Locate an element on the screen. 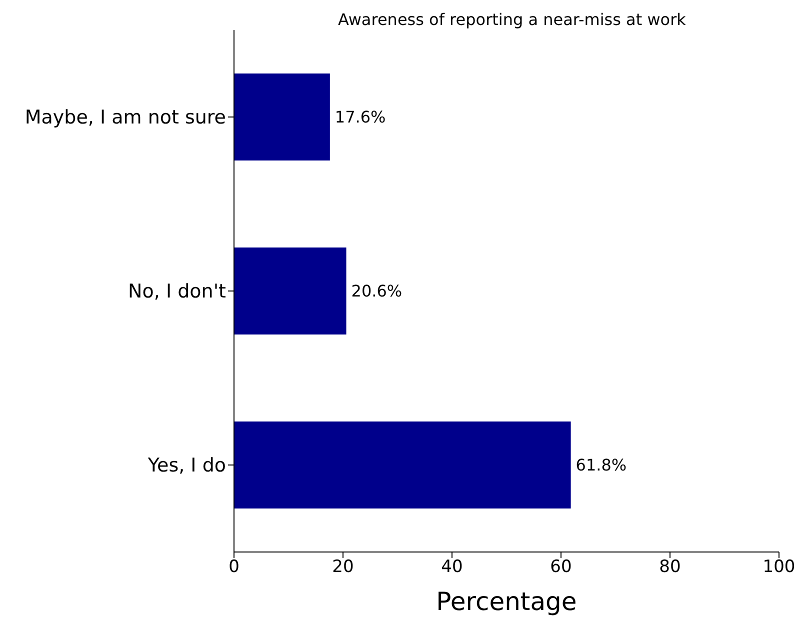  x-axis-title: Percentage is located at coordinates (506, 601).